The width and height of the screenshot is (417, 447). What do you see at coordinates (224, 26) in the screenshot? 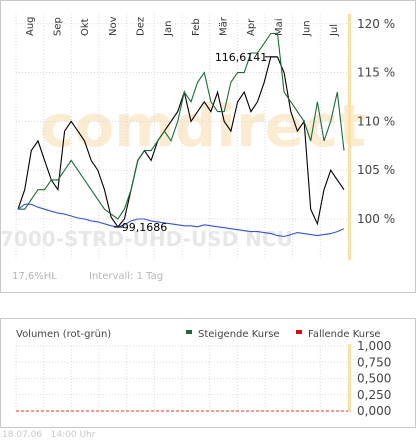
I see `month-label: Mär` at bounding box center [224, 26].